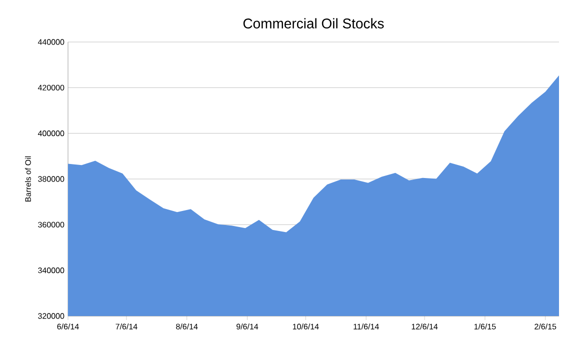 This screenshot has height=350, width=585. Describe the element at coordinates (51, 316) in the screenshot. I see `y-tick-label: 320000` at that location.